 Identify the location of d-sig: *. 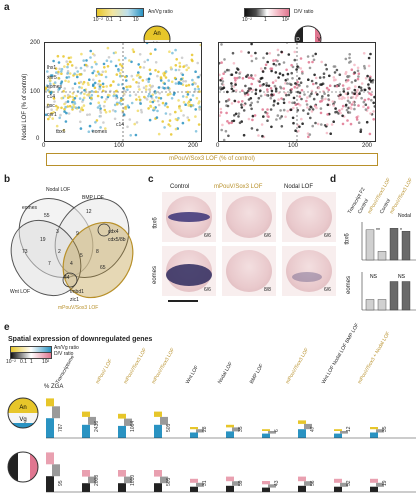
(401, 231).